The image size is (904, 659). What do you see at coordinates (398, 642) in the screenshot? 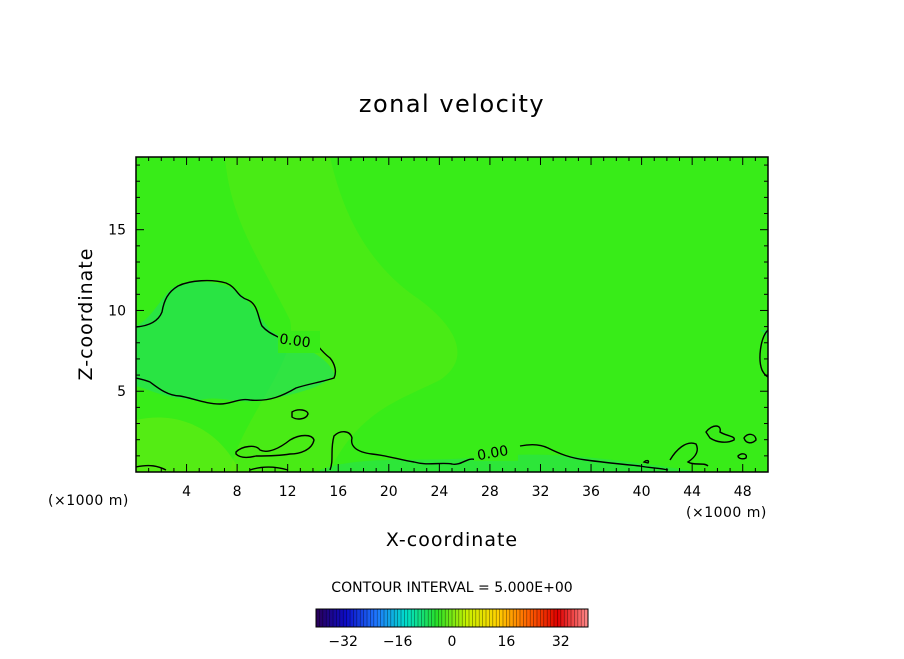
I see `colorbar-tick-label: −16` at bounding box center [398, 642].